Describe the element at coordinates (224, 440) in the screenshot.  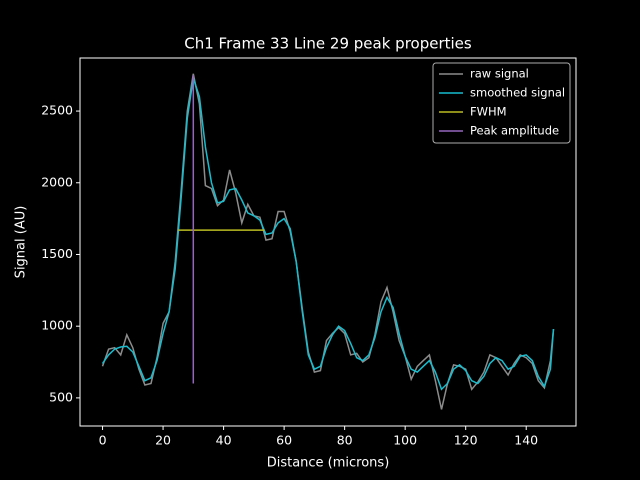
I see `x-tick-label: 40` at that location.